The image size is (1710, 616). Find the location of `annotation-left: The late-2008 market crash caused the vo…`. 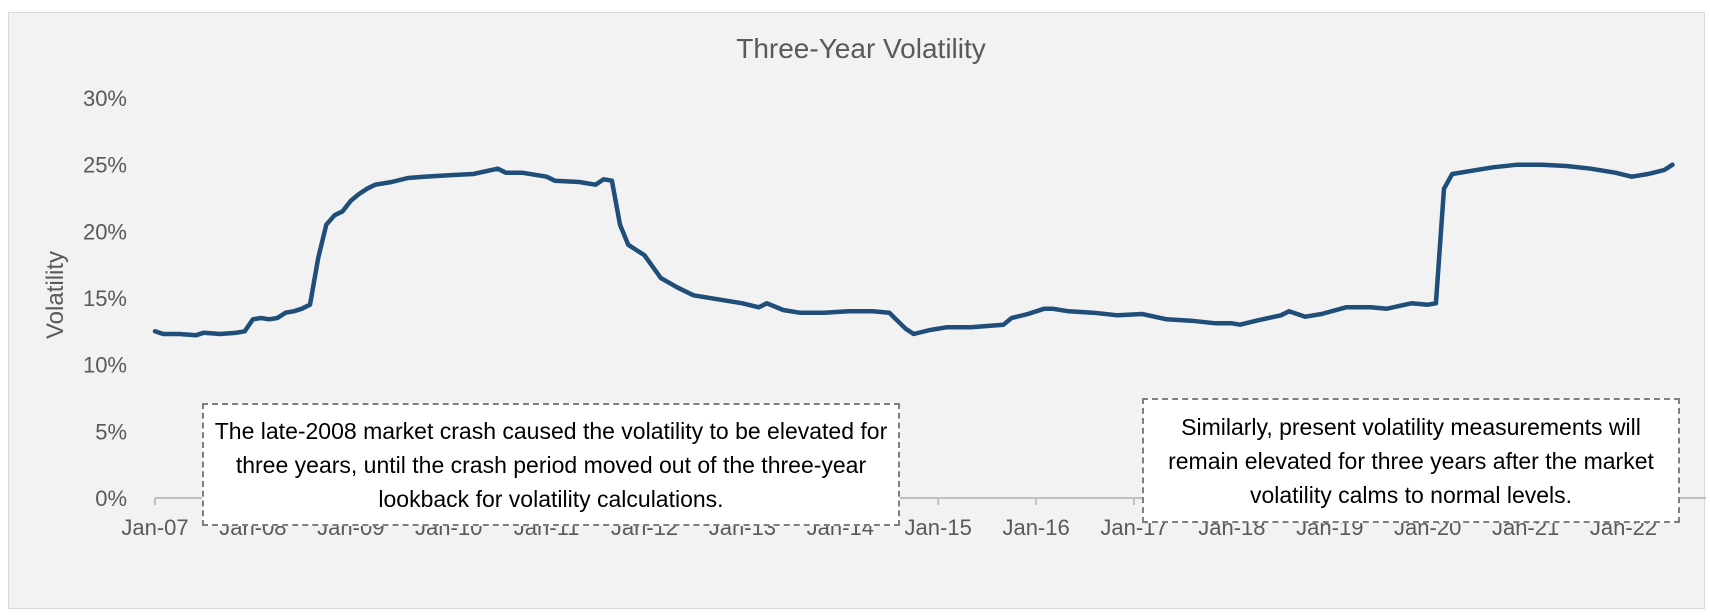

annotation-left: The late-2008 market crash caused the vo… is located at coordinates (551, 464).